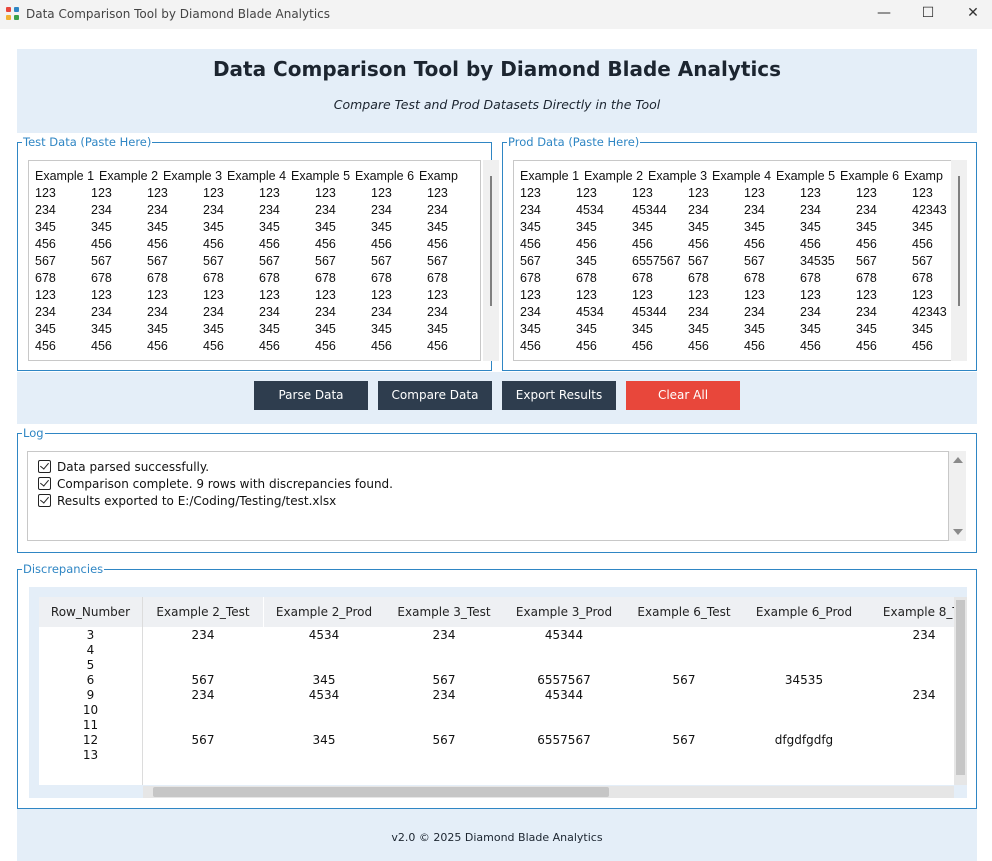 This screenshot has width=992, height=861. I want to click on clear-all-button: Clear All, so click(683, 395).